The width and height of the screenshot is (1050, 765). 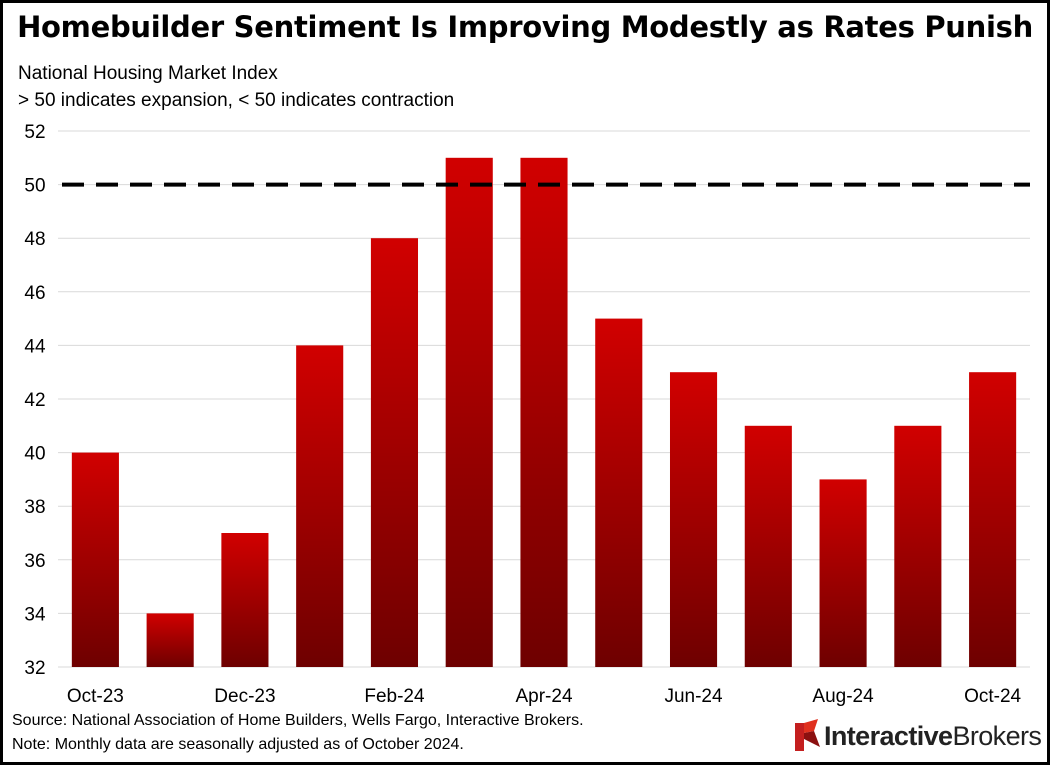 What do you see at coordinates (394, 696) in the screenshot?
I see `x-tick-label: Feb-24` at bounding box center [394, 696].